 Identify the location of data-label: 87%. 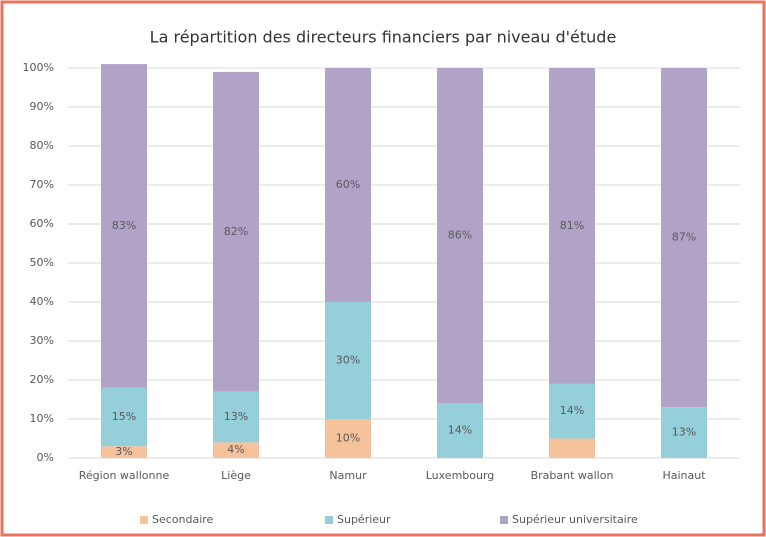
(684, 237).